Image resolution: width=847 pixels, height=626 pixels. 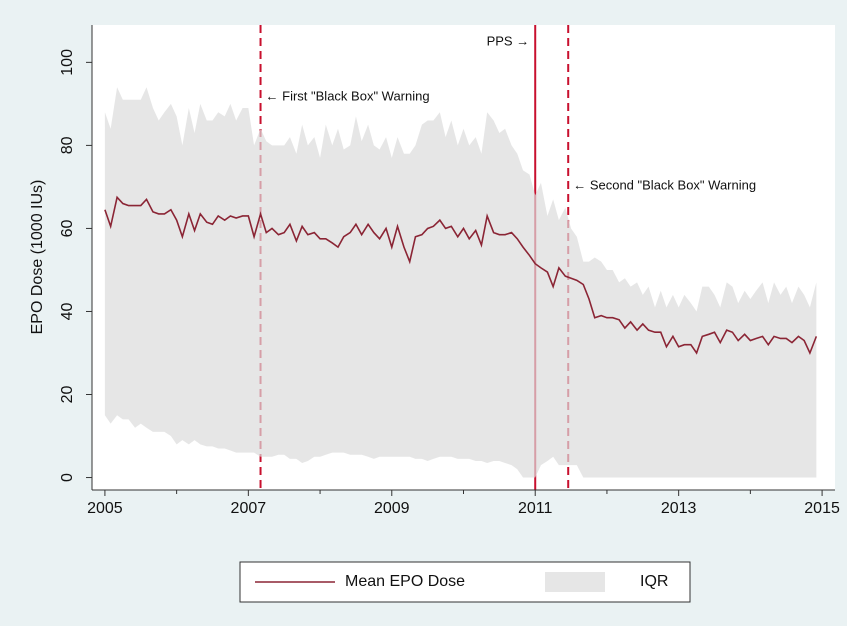 I want to click on x-tick-label: 2011, so click(x=535, y=508).